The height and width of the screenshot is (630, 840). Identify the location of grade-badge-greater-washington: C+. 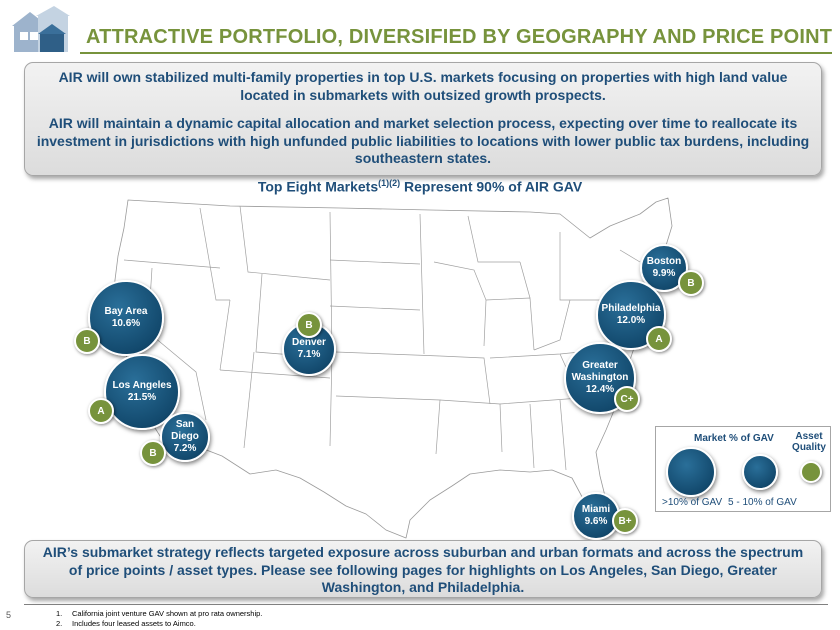
(627, 399).